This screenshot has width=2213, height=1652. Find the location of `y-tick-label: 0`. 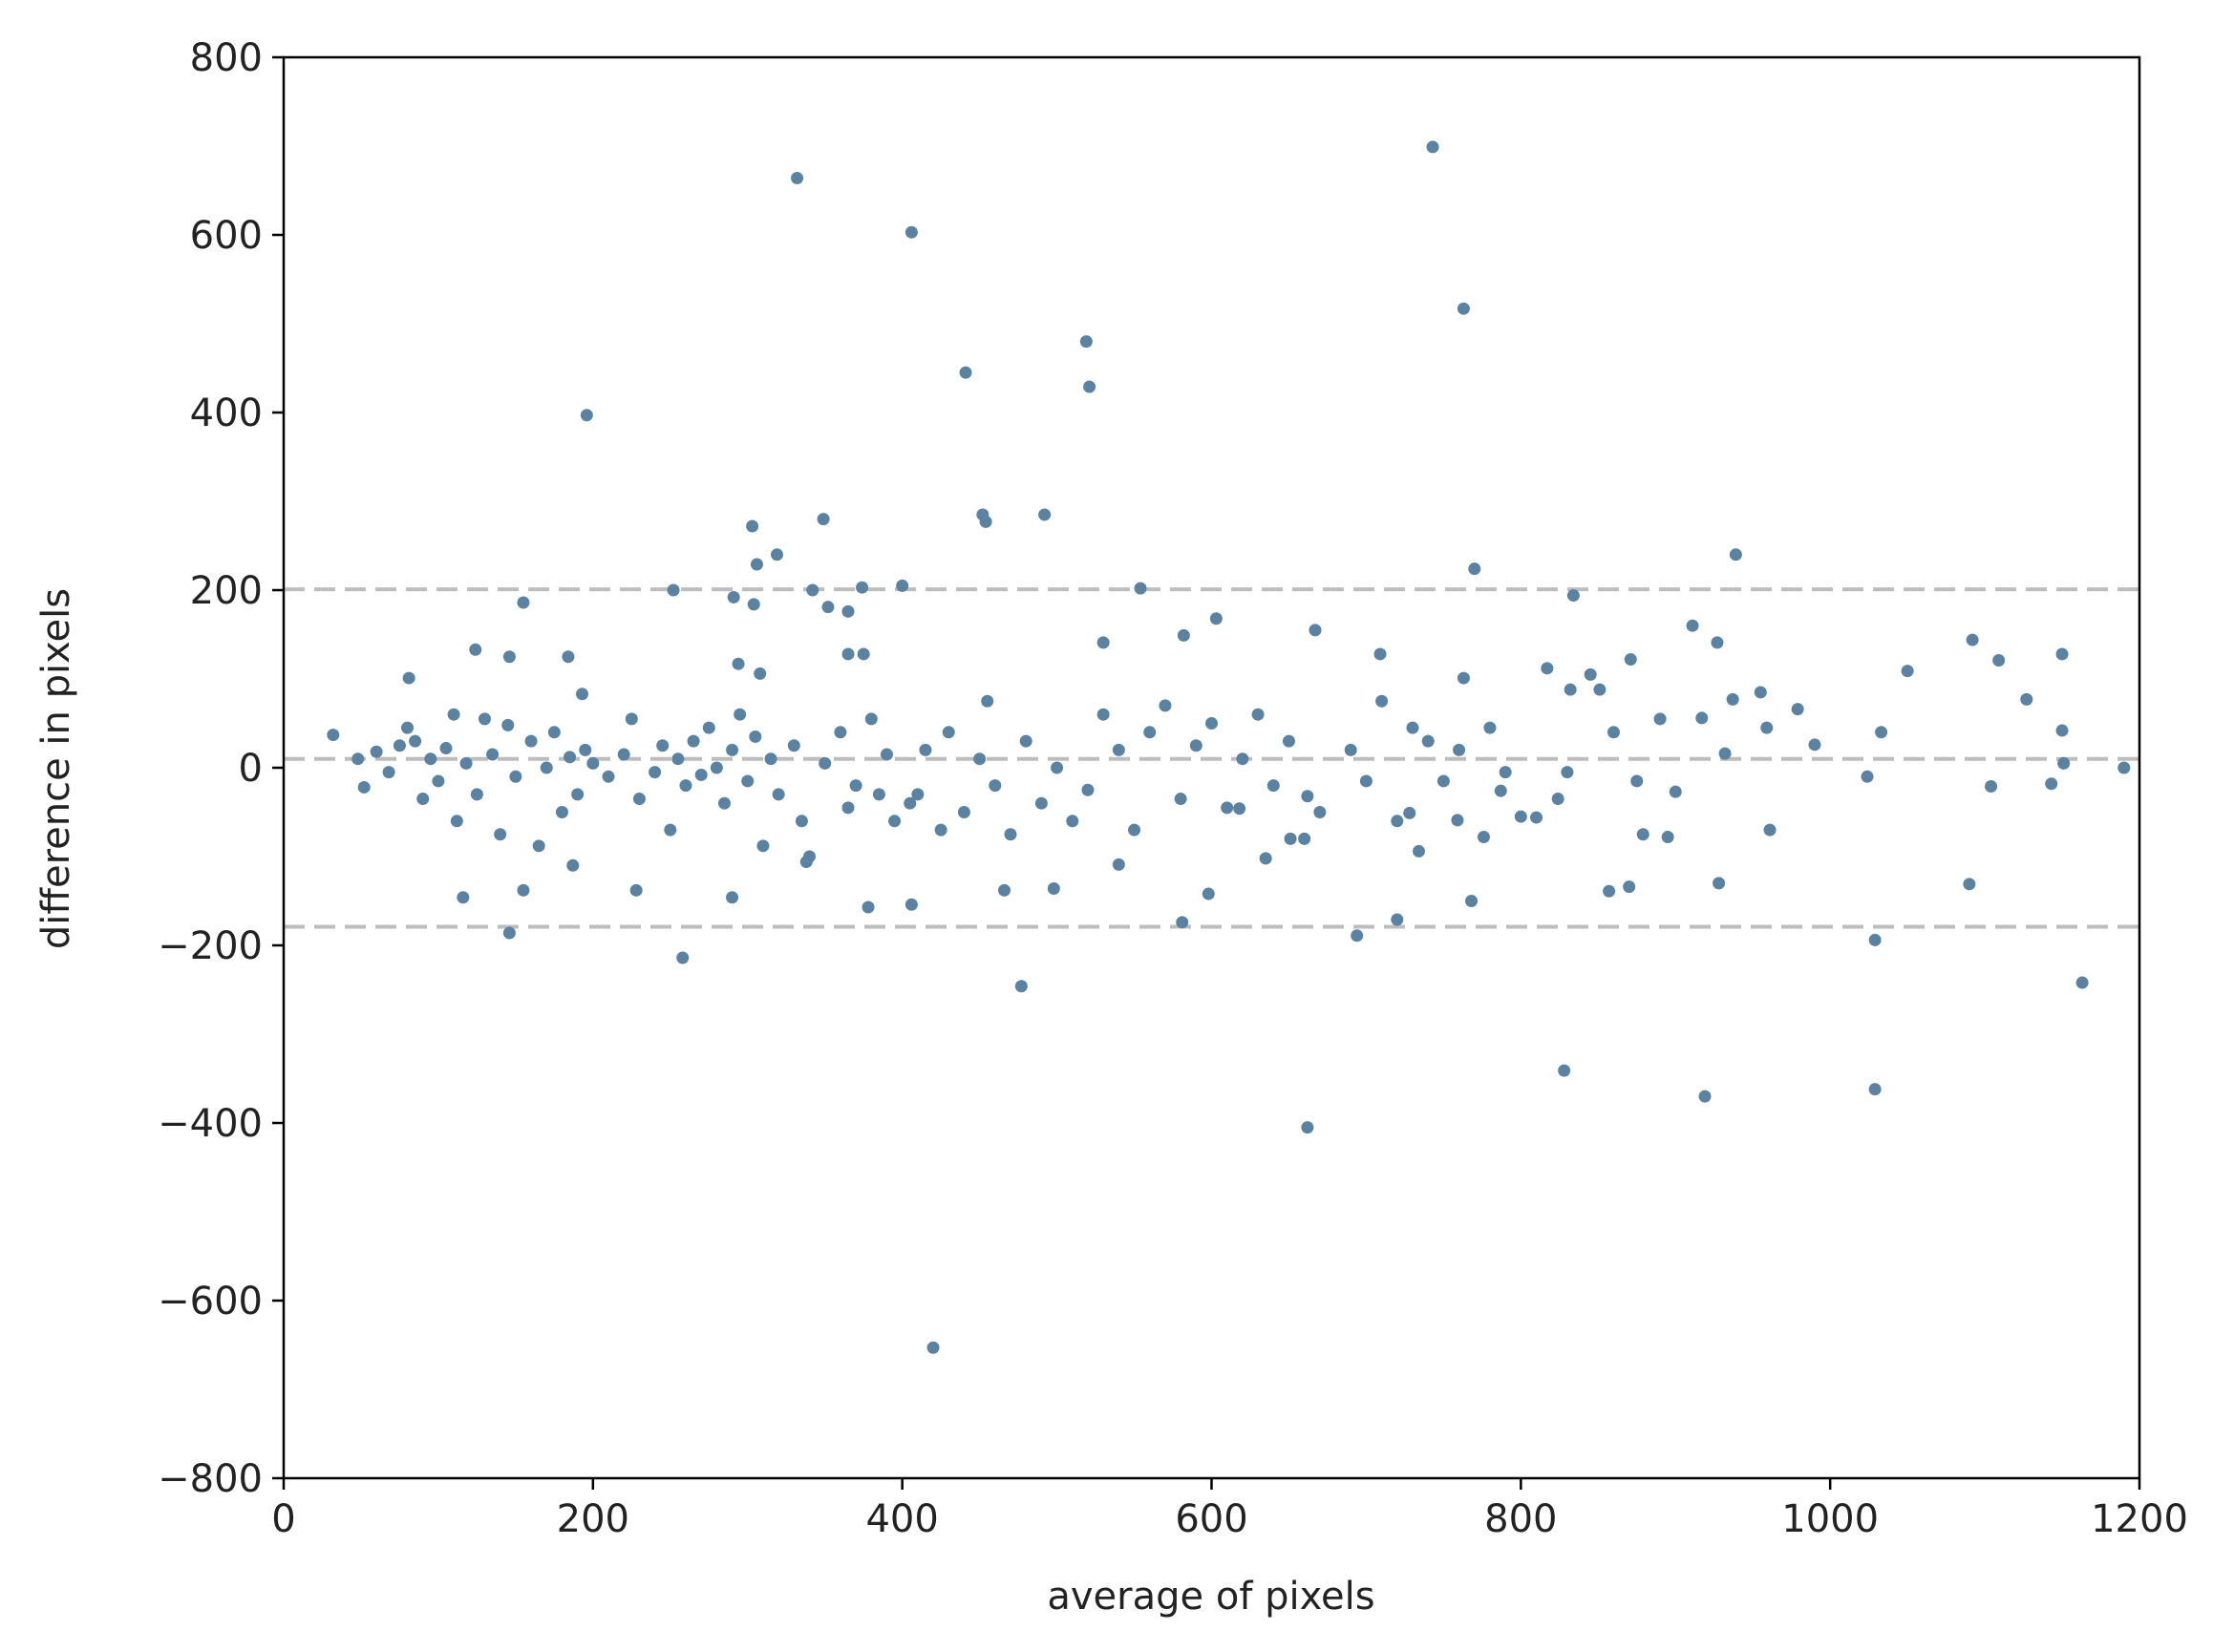

y-tick-label: 0 is located at coordinates (251, 769).